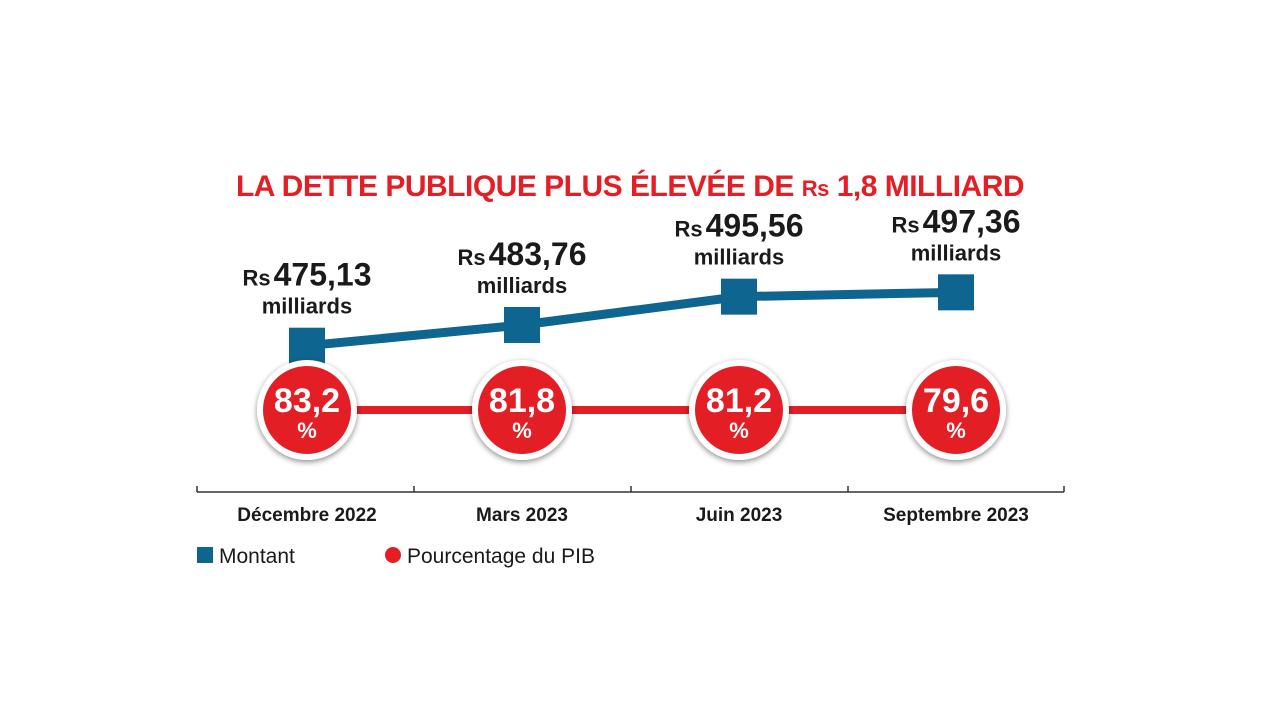  I want to click on legend-montant-label: Montant, so click(257, 556).